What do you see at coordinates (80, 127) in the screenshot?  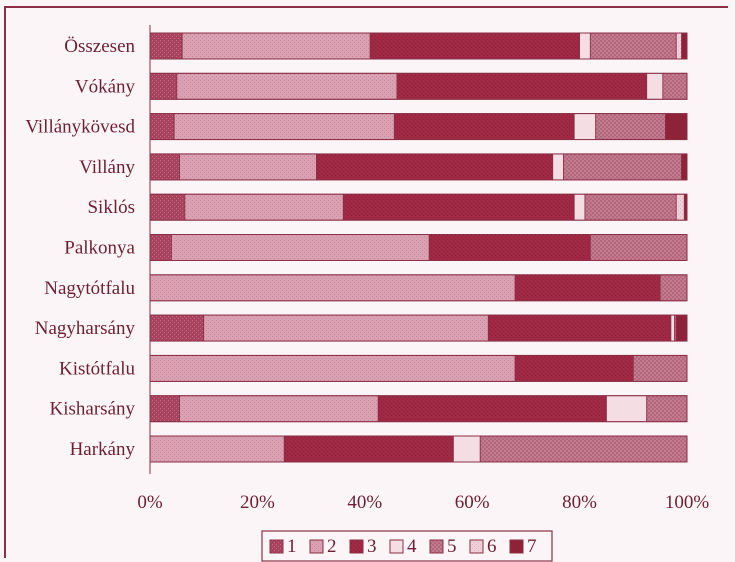 I see `category-label: Villánykövesd` at bounding box center [80, 127].